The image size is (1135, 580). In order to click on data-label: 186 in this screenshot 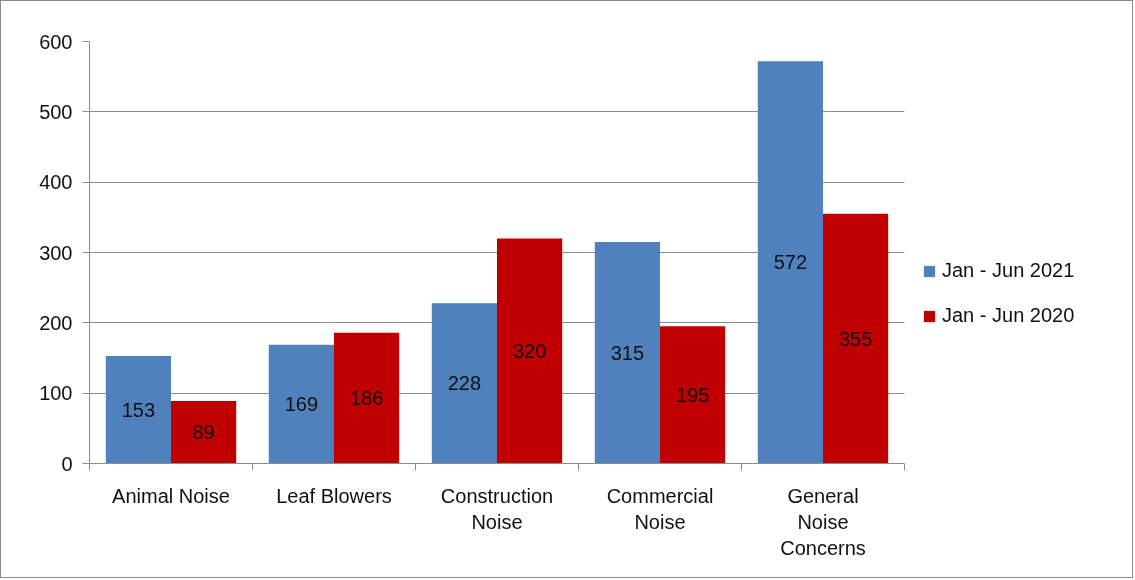, I will do `click(366, 398)`.